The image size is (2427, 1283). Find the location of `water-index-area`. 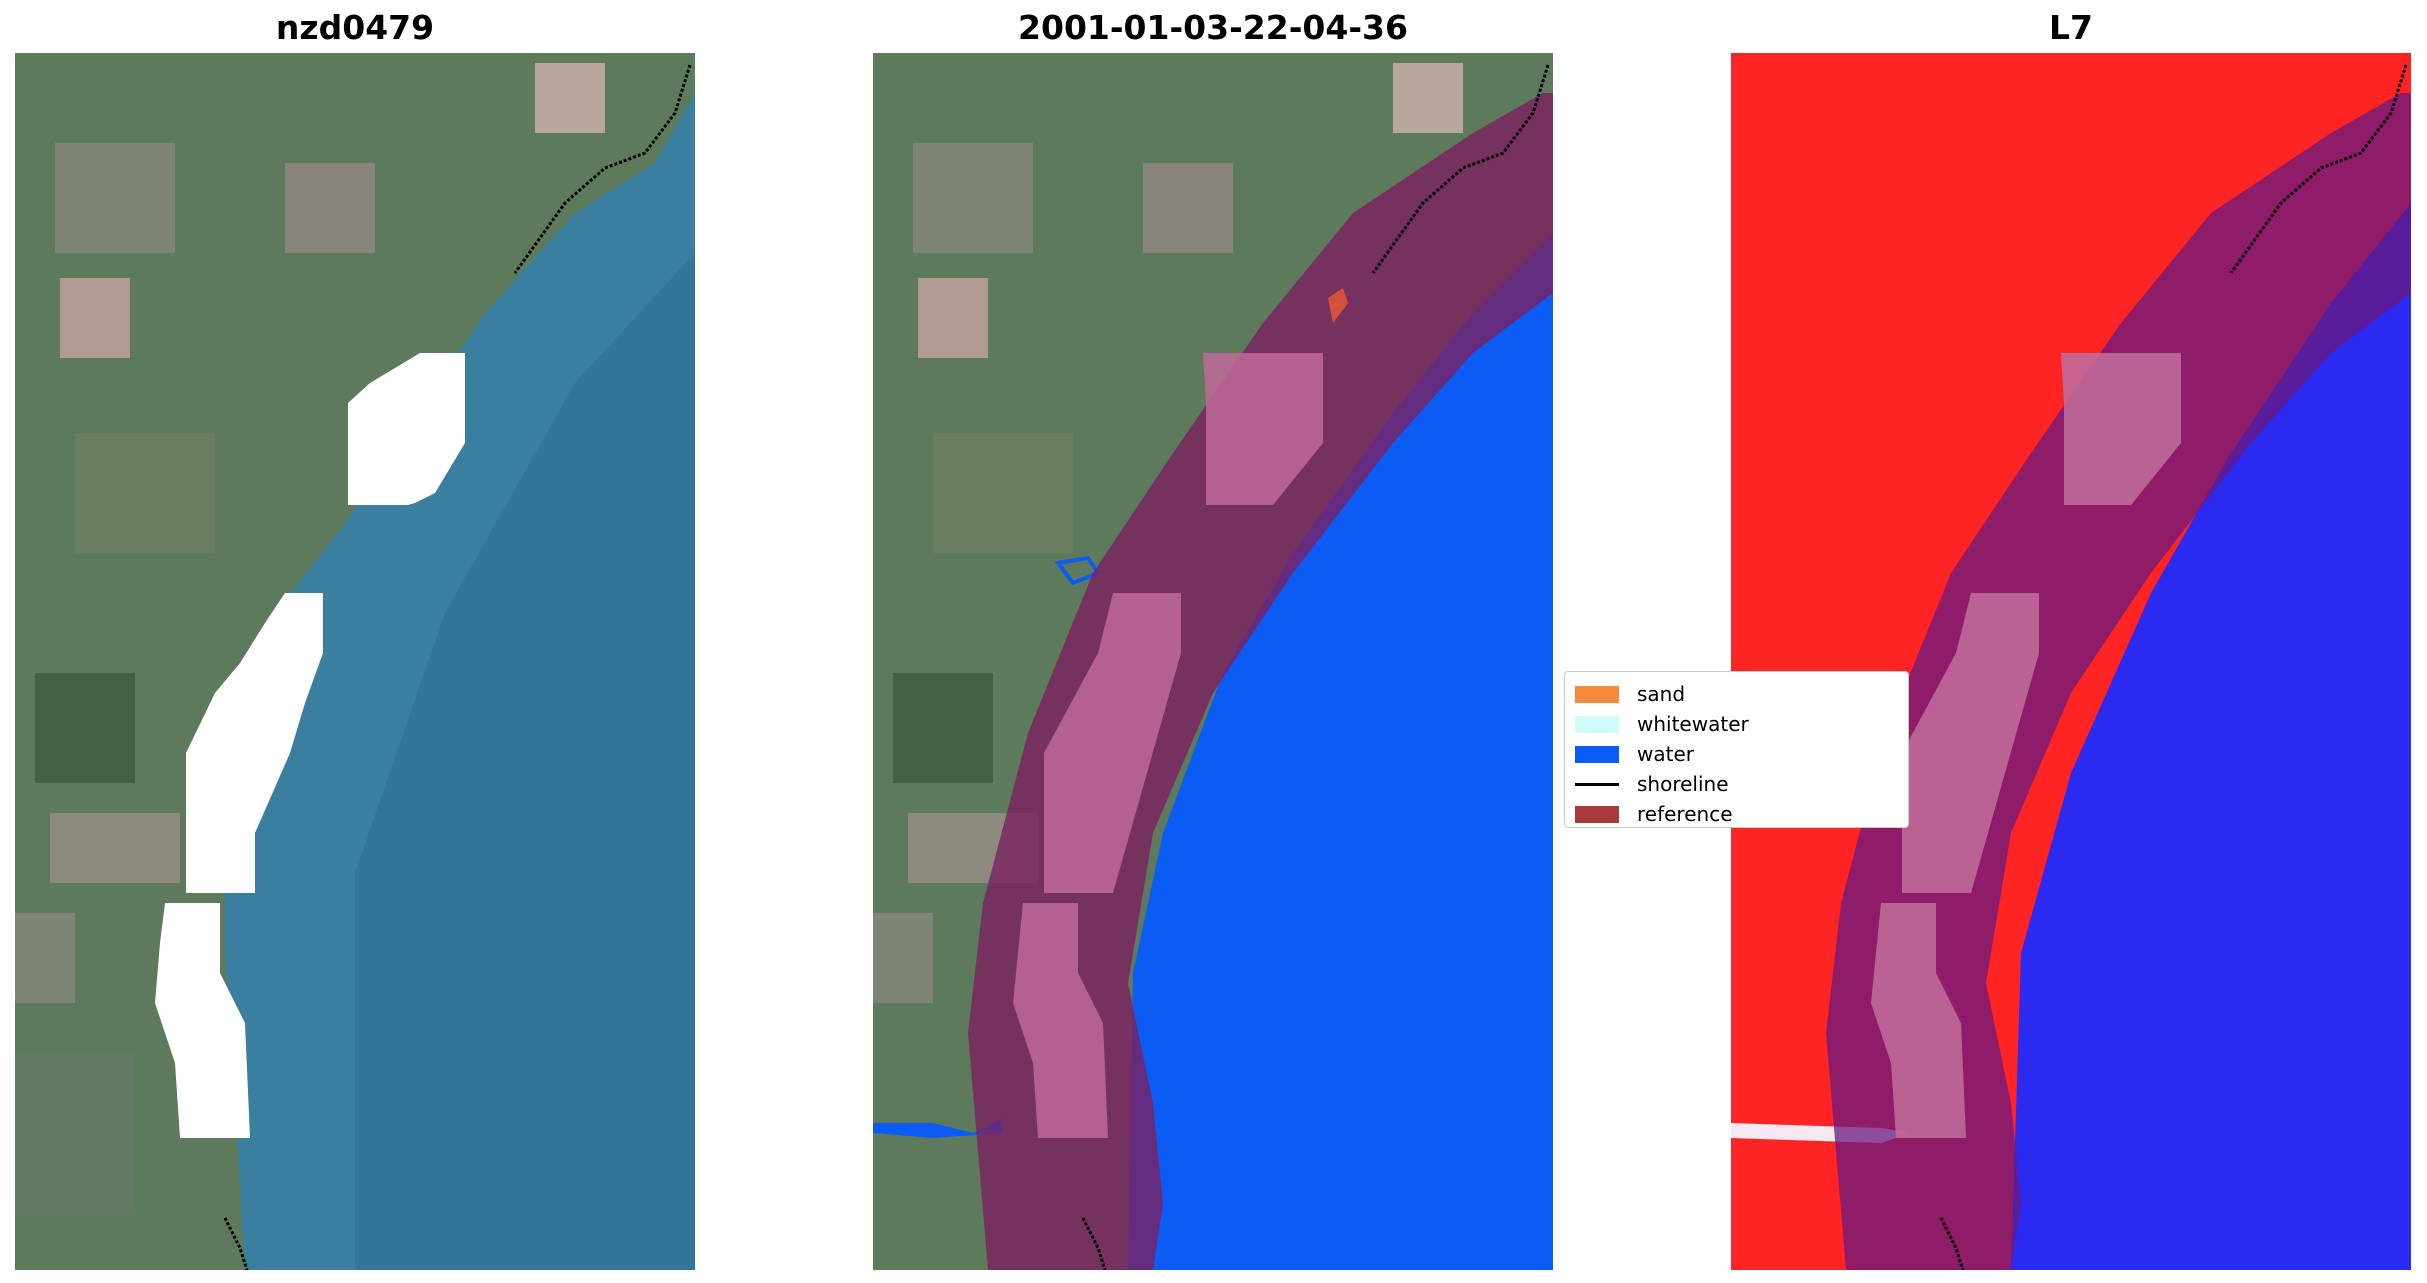

water-index-area is located at coordinates (2211, 736).